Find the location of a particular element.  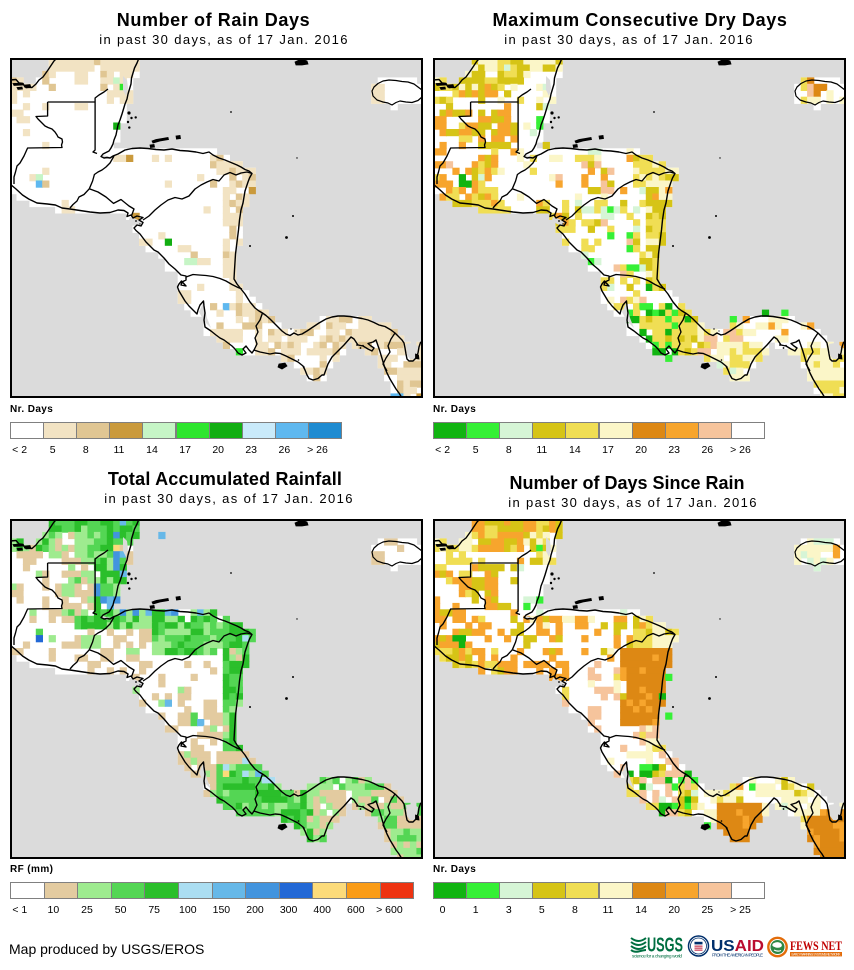

svg-text: FROM THE AMERICAN PEOPLE is located at coordinates (737, 955).